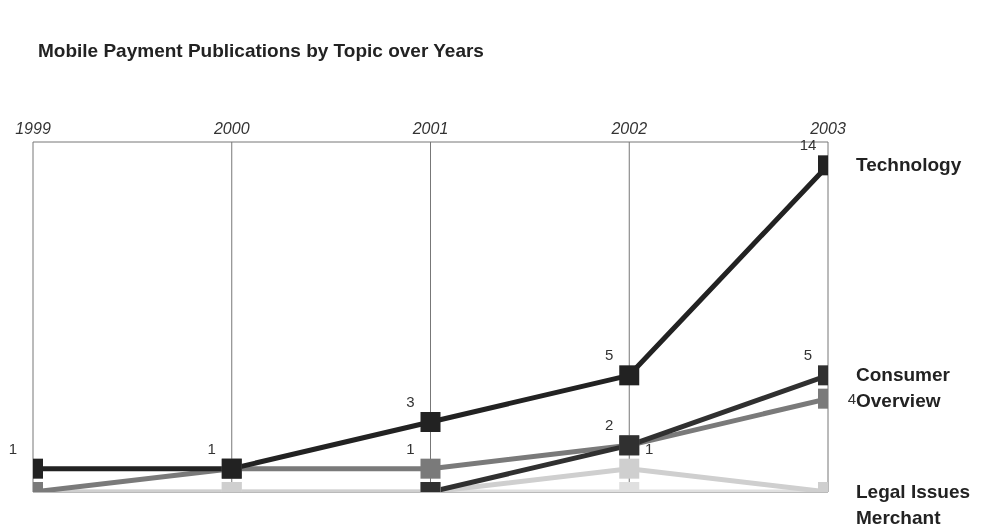 This screenshot has width=1008, height=530. Describe the element at coordinates (827, 128) in the screenshot. I see `x-tick-label: 2003` at that location.